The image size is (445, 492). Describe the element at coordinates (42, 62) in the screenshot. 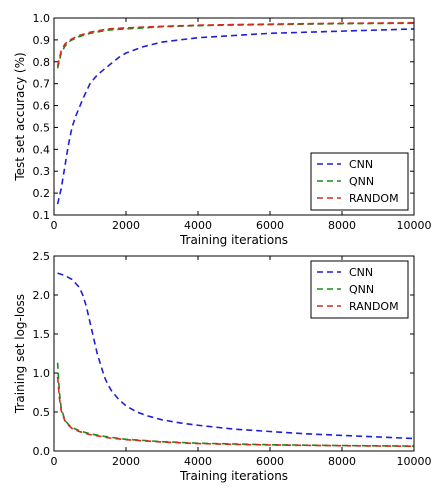

I see `y-tick-label: 0.8` at that location.